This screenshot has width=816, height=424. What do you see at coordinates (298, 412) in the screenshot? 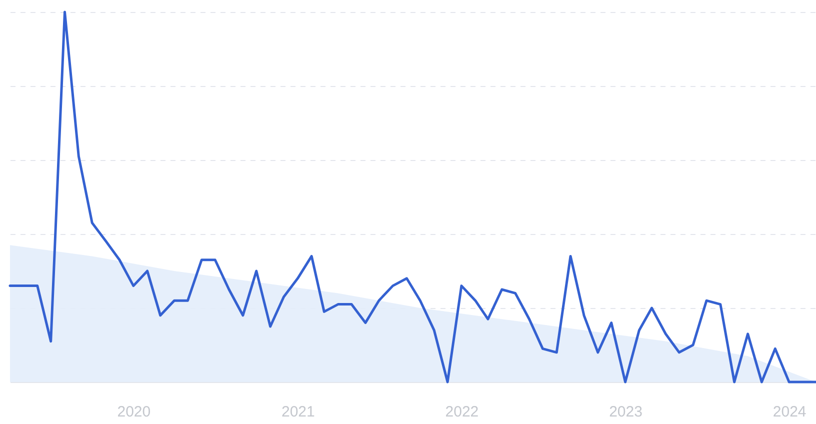
I see `x-tick-label: 2021` at bounding box center [298, 412].